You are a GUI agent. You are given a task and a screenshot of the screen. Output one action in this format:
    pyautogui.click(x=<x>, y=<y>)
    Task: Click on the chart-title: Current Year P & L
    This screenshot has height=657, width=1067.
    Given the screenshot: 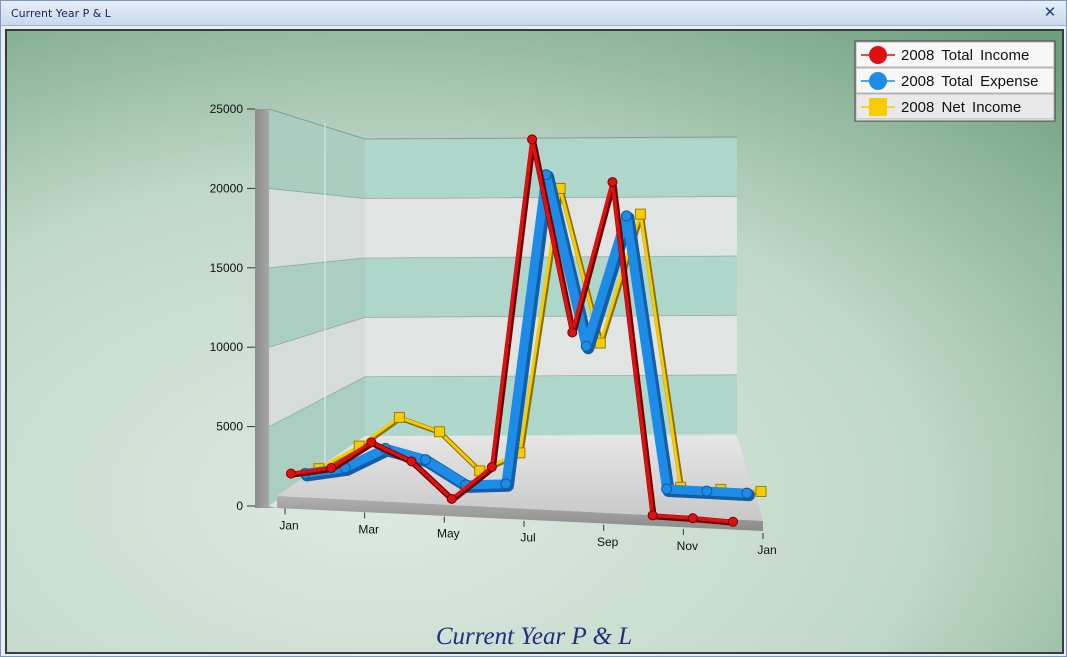 What is the action you would take?
    pyautogui.click(x=534, y=636)
    